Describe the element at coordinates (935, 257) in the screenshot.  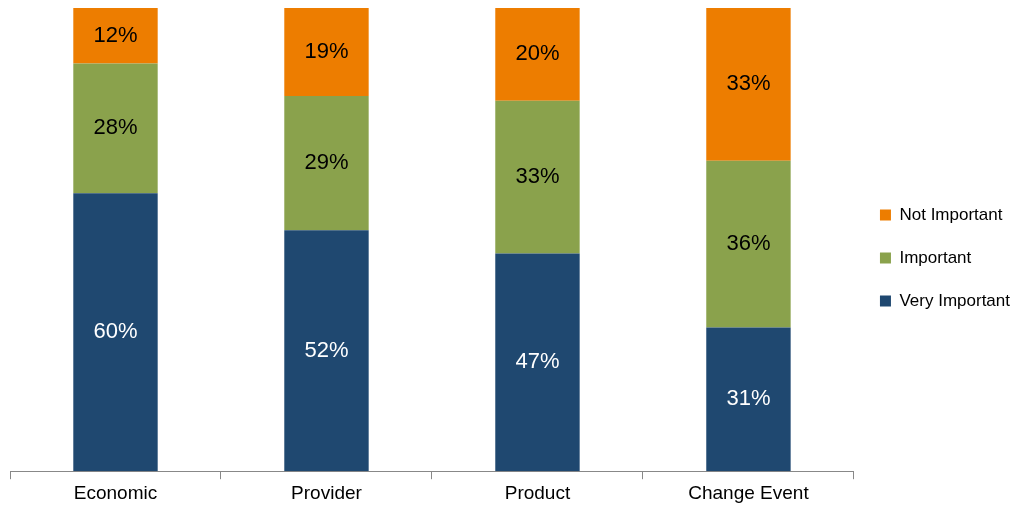
I see `legend-label: Important` at that location.